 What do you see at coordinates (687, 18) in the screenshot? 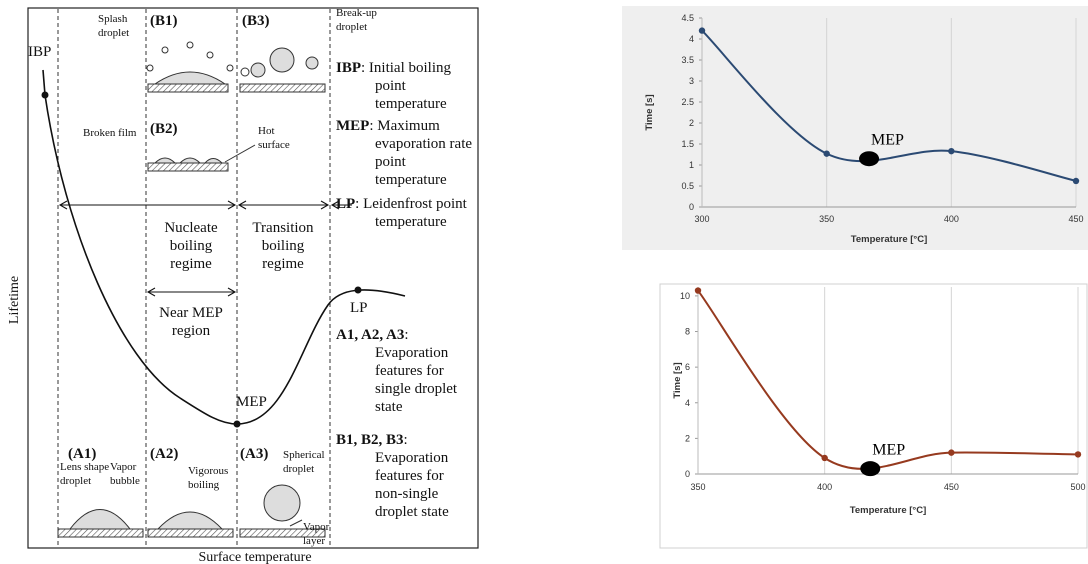
I see `y-tick-label: 4.5` at bounding box center [687, 18].